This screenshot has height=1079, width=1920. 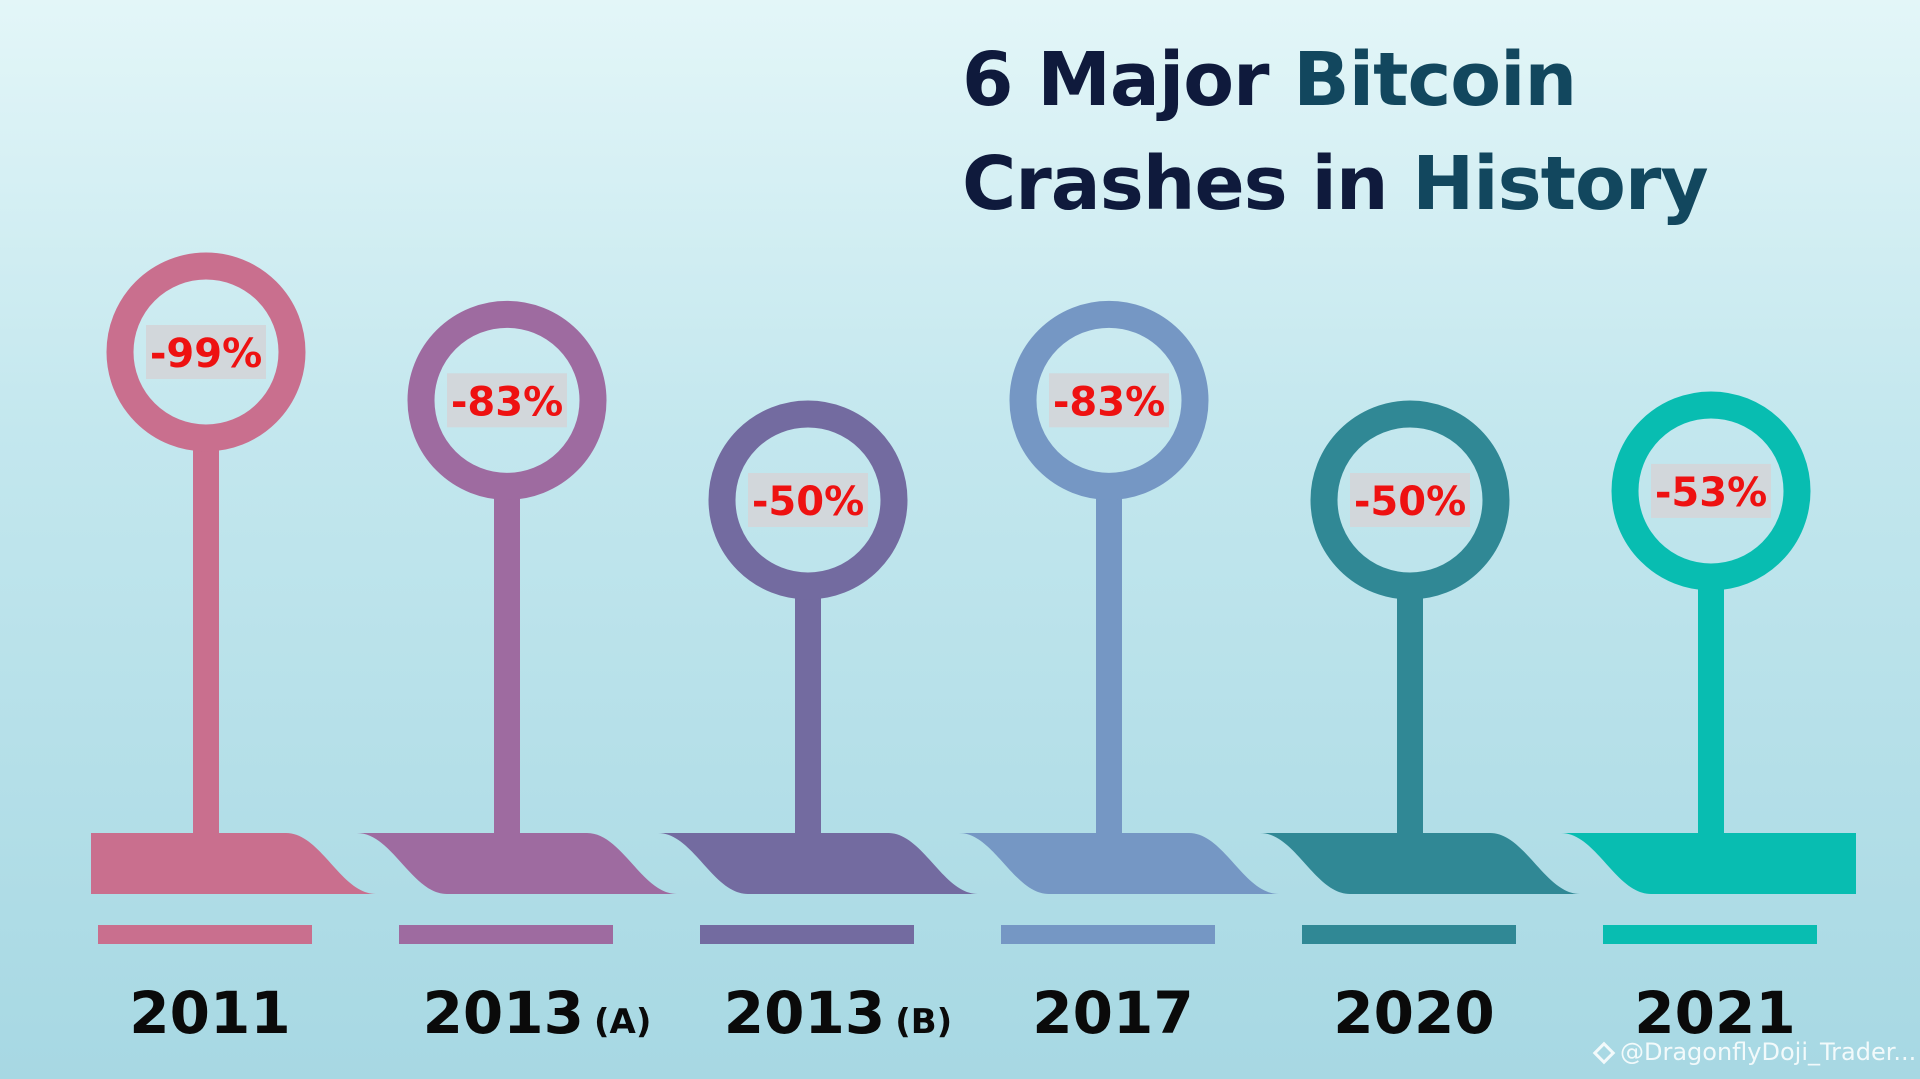 I want to click on crash-marker: -83% 2017, so click(x=1119, y=673).